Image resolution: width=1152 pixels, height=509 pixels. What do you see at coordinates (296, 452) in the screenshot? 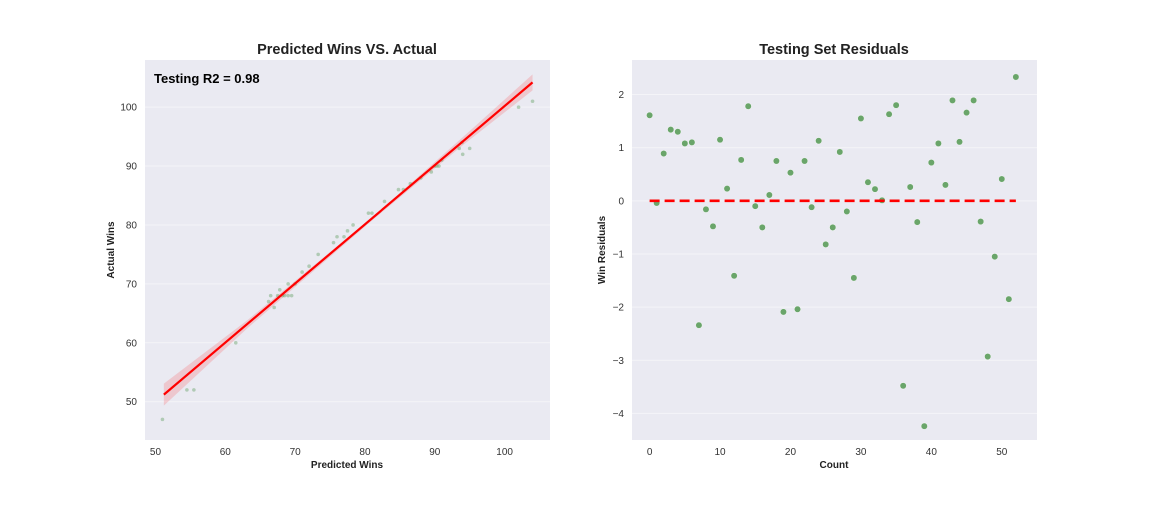
I see `x-tick-label: 70` at bounding box center [296, 452].